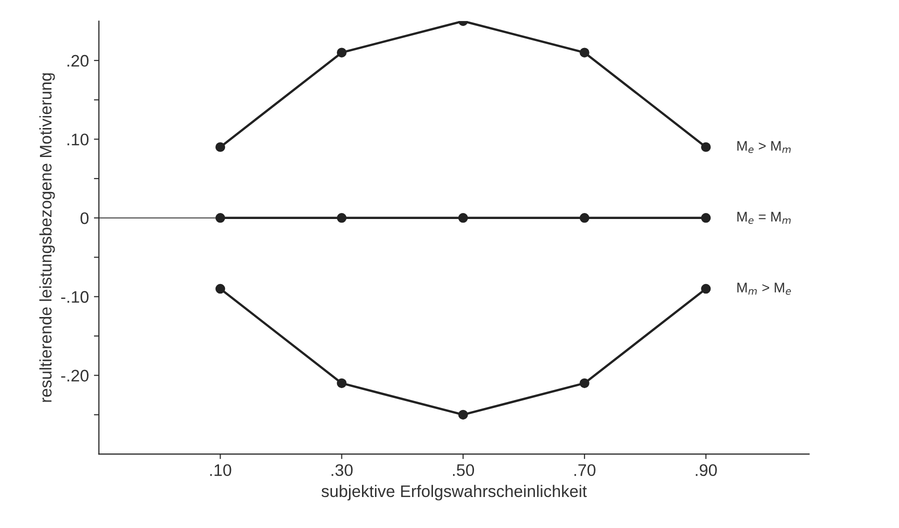  What do you see at coordinates (78, 60) in the screenshot?
I see `y-tick-label: .20` at bounding box center [78, 60].